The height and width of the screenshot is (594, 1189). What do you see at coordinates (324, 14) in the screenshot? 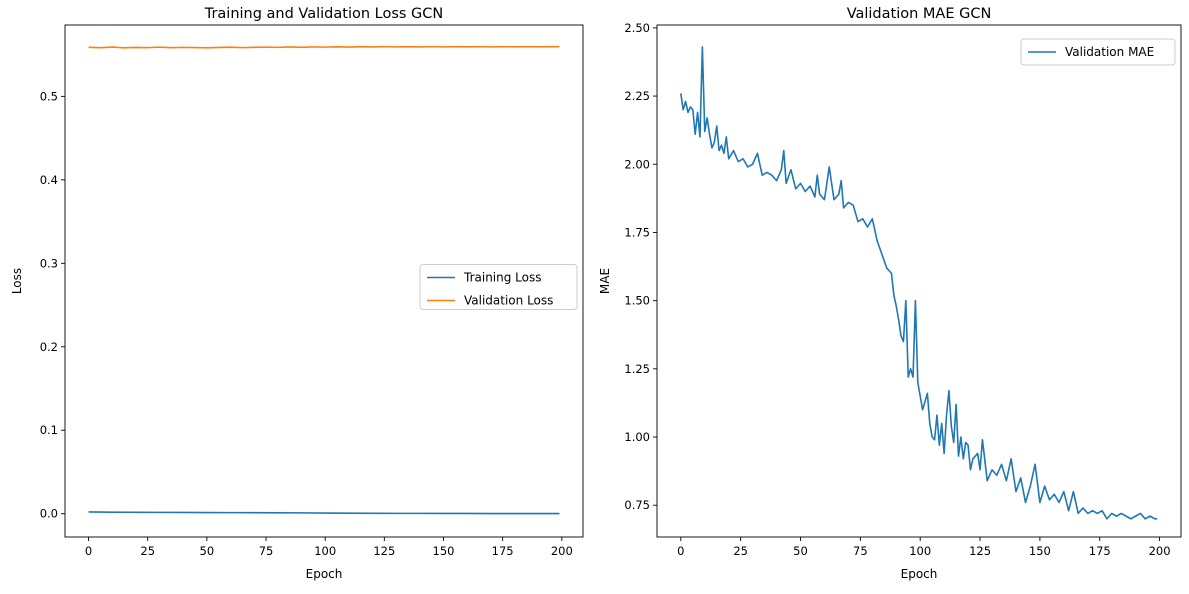
I see `chart-title: Training and Validation Loss GCN` at bounding box center [324, 14].